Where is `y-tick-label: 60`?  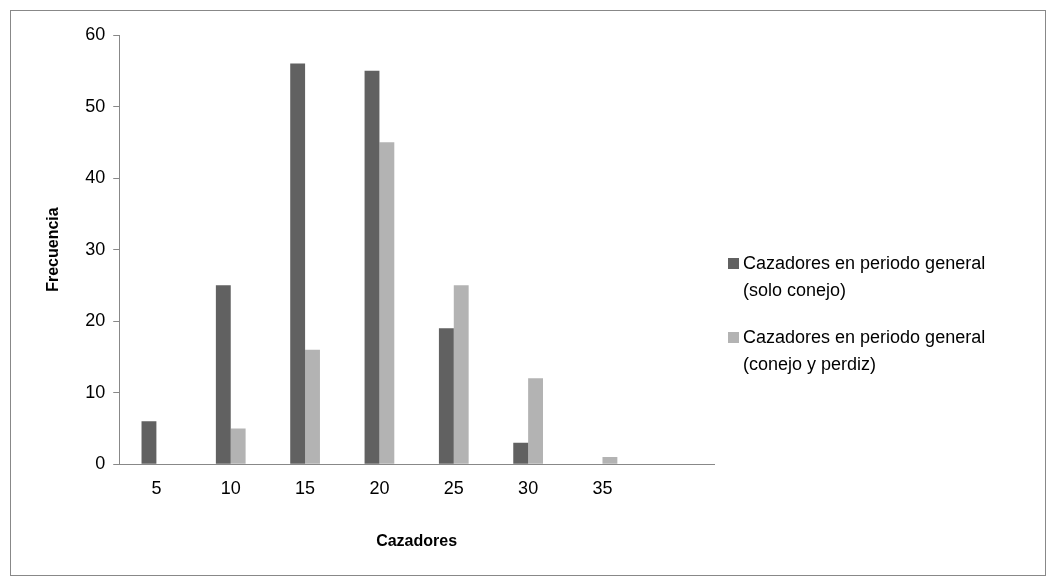
y-tick-label: 60 is located at coordinates (95, 33).